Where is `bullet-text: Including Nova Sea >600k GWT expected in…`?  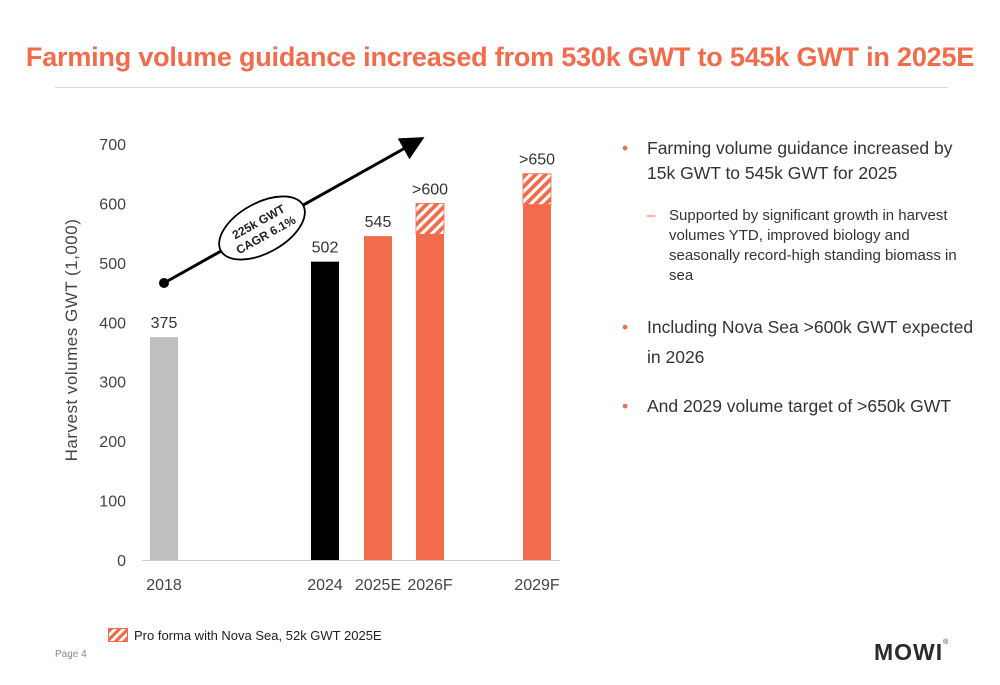 bullet-text: Including Nova Sea >600k GWT expected in… is located at coordinates (810, 342).